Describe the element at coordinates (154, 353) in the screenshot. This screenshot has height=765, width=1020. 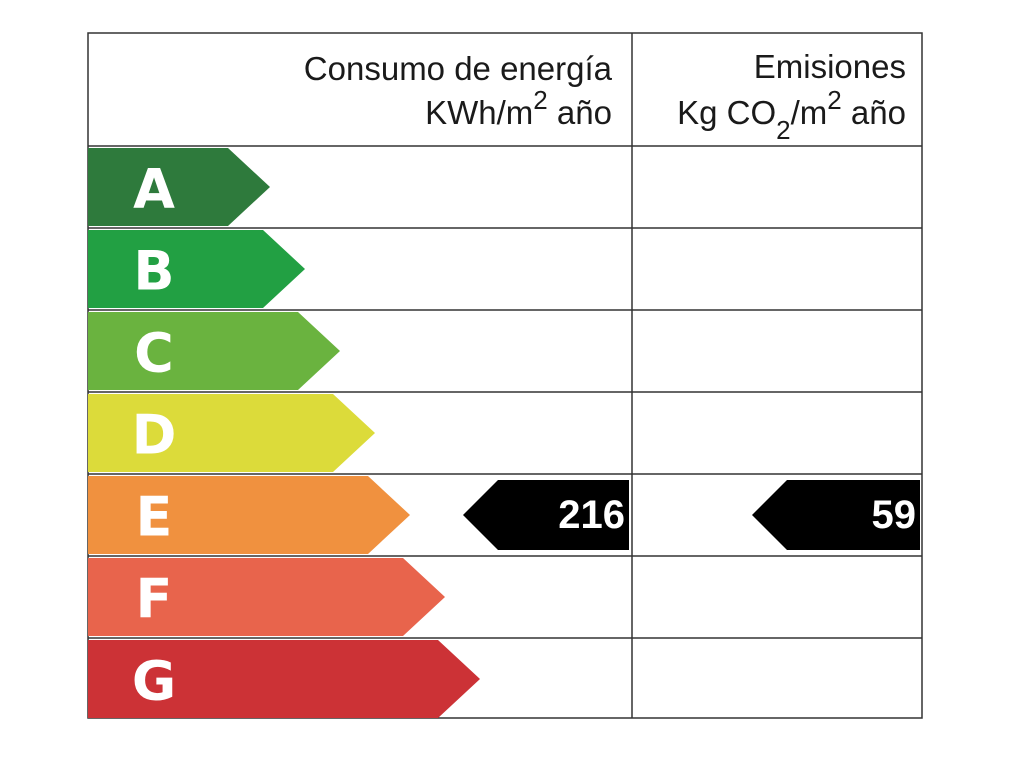
I see `class-letter: C` at that location.